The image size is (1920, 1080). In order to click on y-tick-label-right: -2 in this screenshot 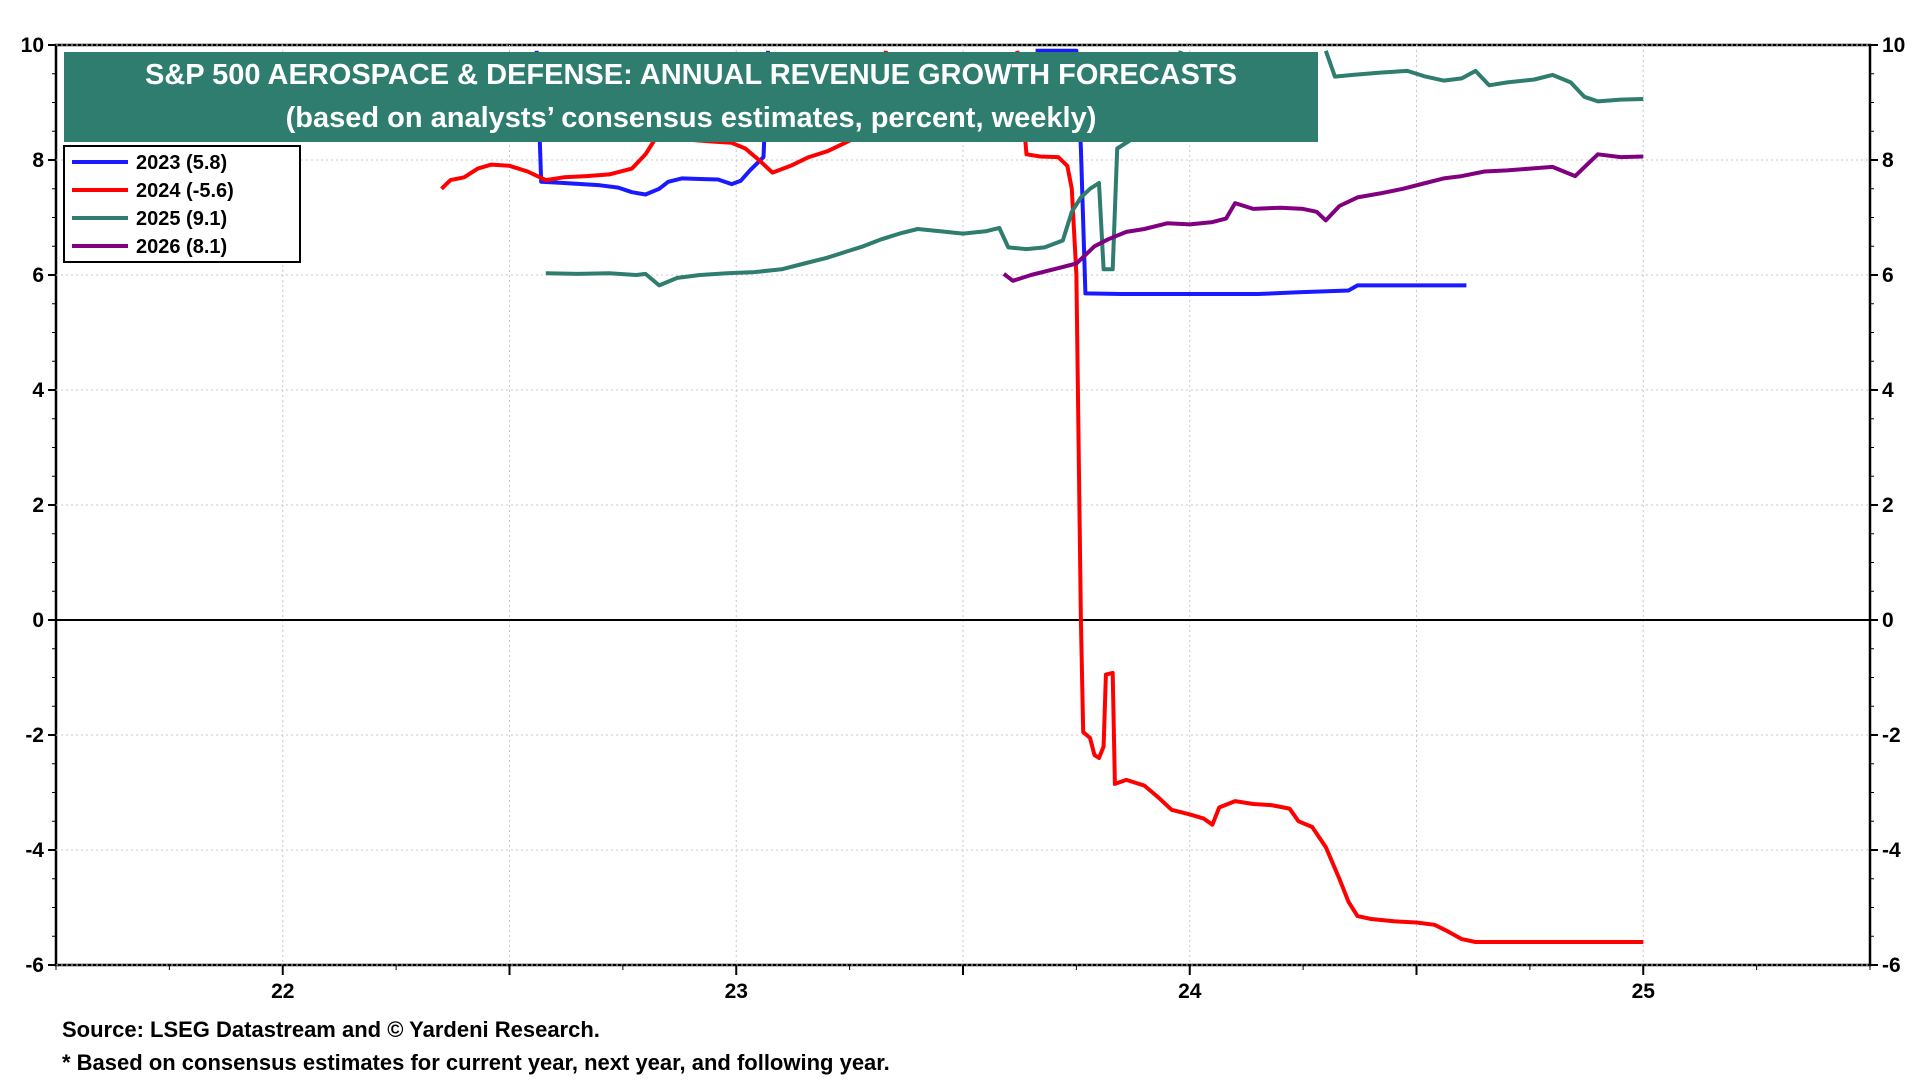, I will do `click(1891, 735)`.